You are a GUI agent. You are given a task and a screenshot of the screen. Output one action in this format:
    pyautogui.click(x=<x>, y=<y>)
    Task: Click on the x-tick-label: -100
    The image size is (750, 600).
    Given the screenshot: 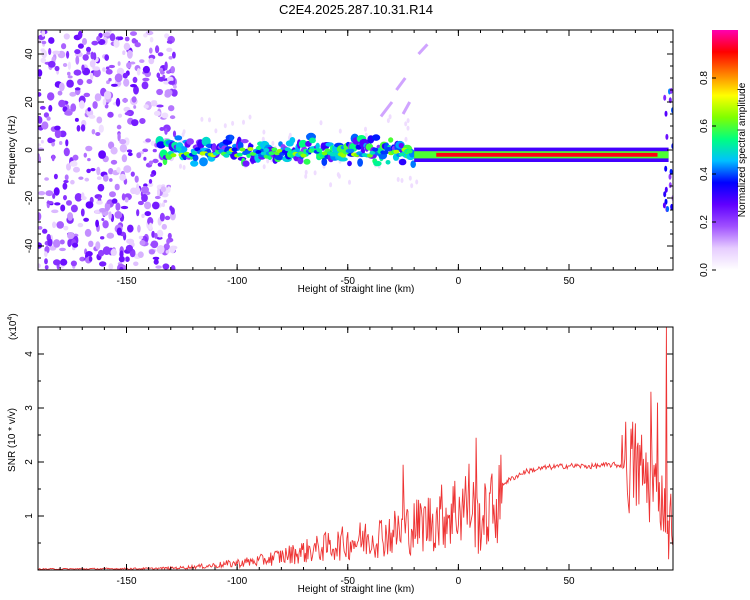 What is the action you would take?
    pyautogui.click(x=237, y=281)
    